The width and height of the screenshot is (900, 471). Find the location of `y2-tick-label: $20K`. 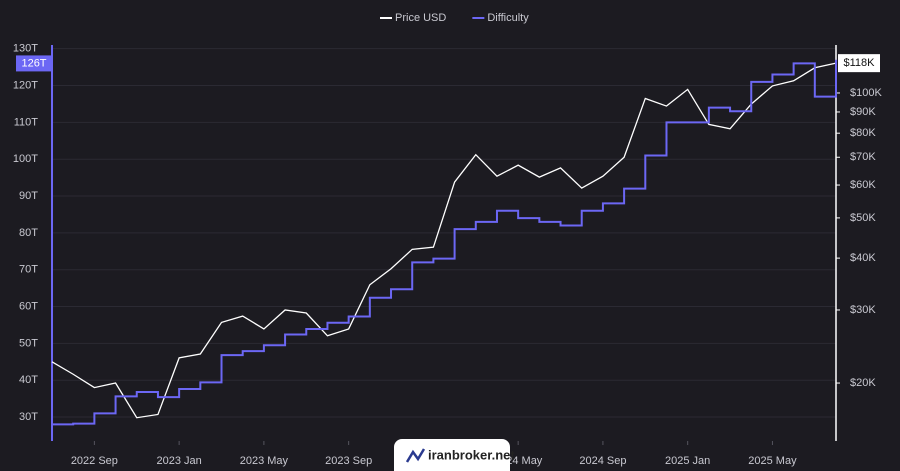

y2-tick-label: $20K is located at coordinates (863, 383).